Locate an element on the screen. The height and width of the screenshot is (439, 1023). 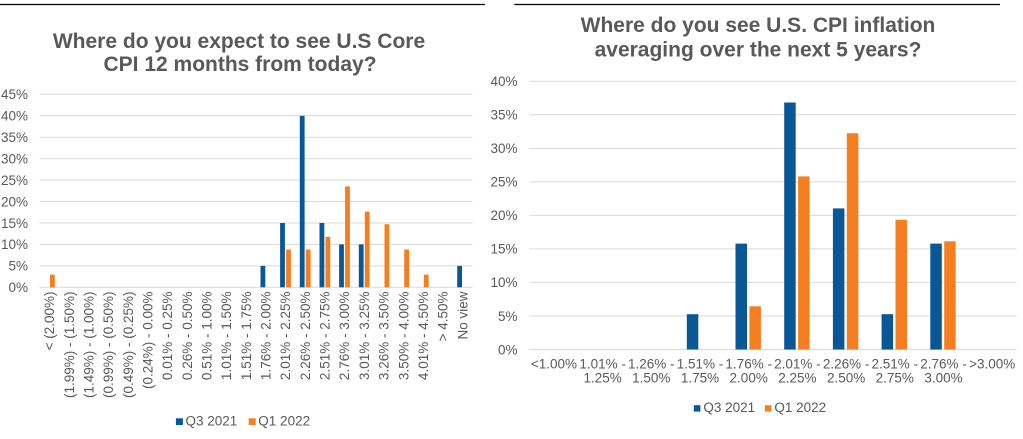
svg-text: (1.99%) - (1.50%) is located at coordinates (69, 345).